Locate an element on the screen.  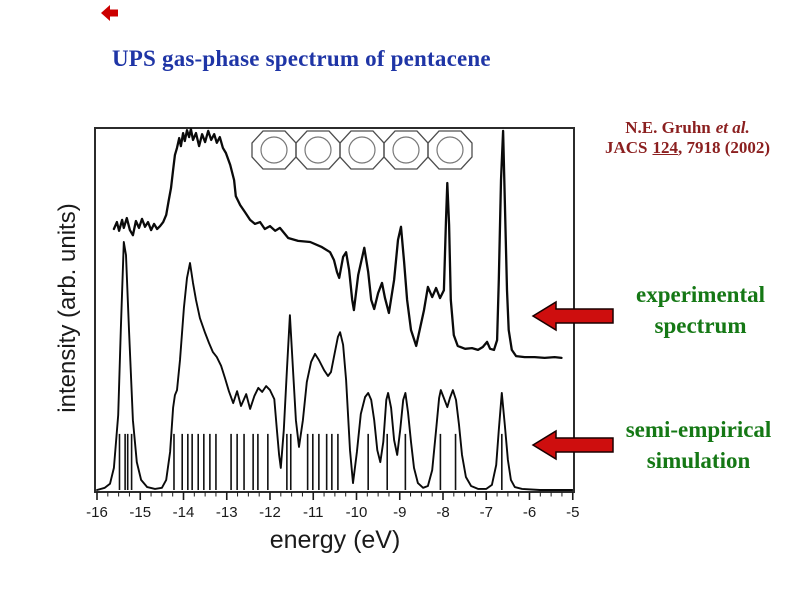
label-simulation-line1: semi-empirical is located at coordinates (698, 429).